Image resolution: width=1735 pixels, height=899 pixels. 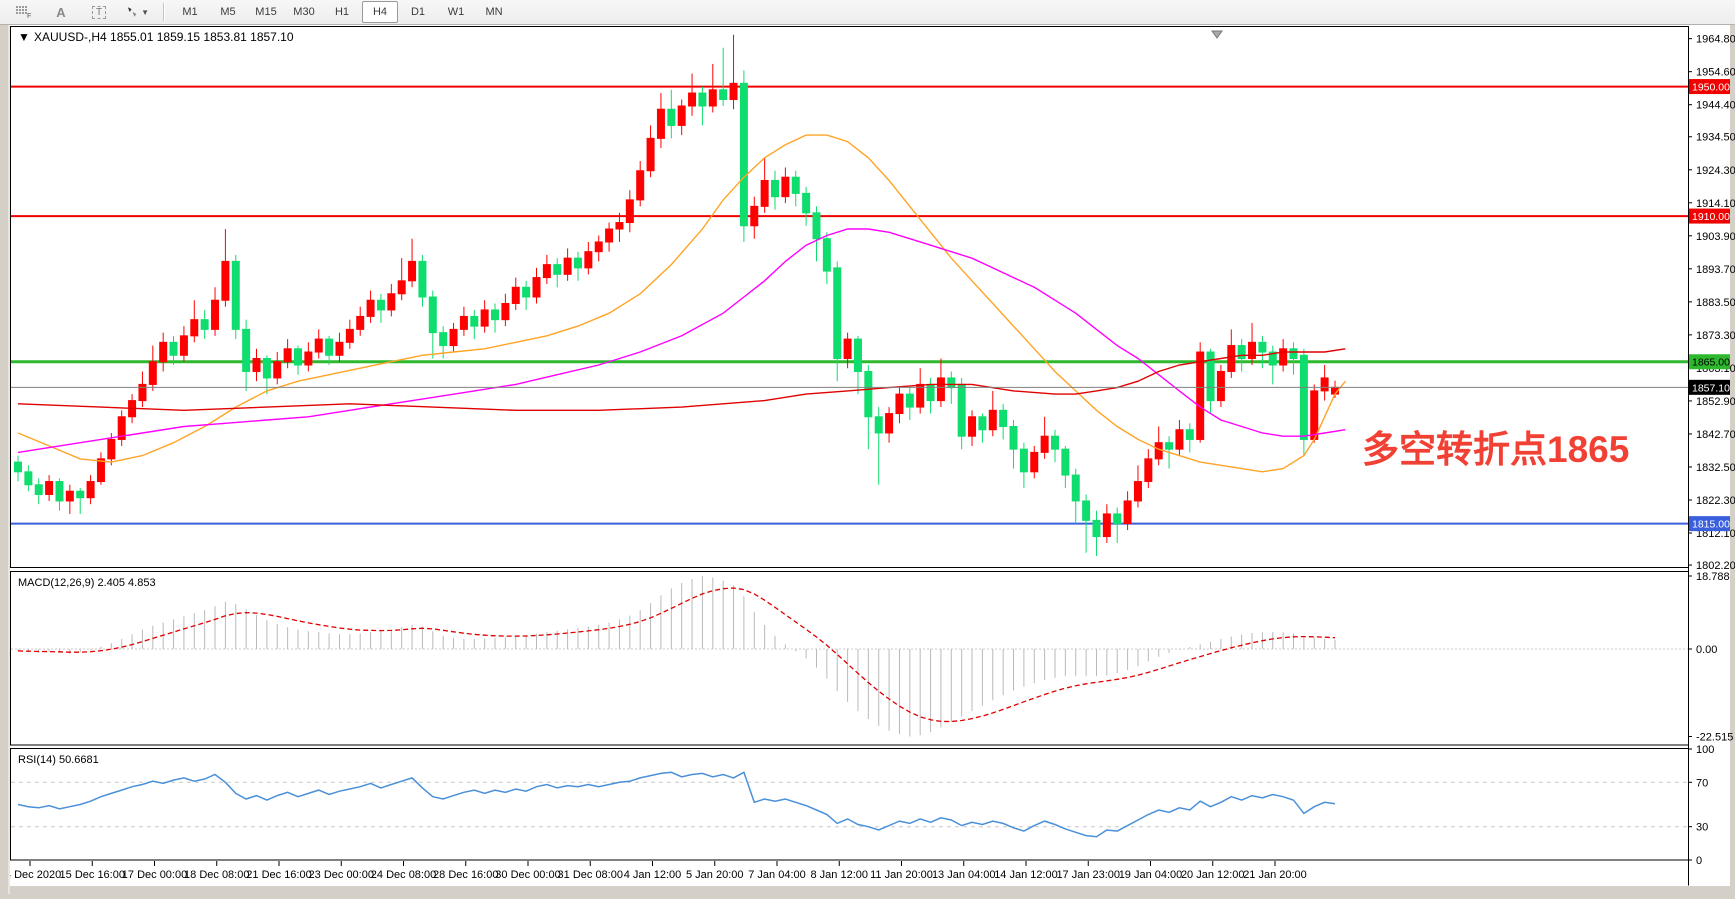 I want to click on time-tick-label: 21 Dec 16:00, so click(x=278, y=875).